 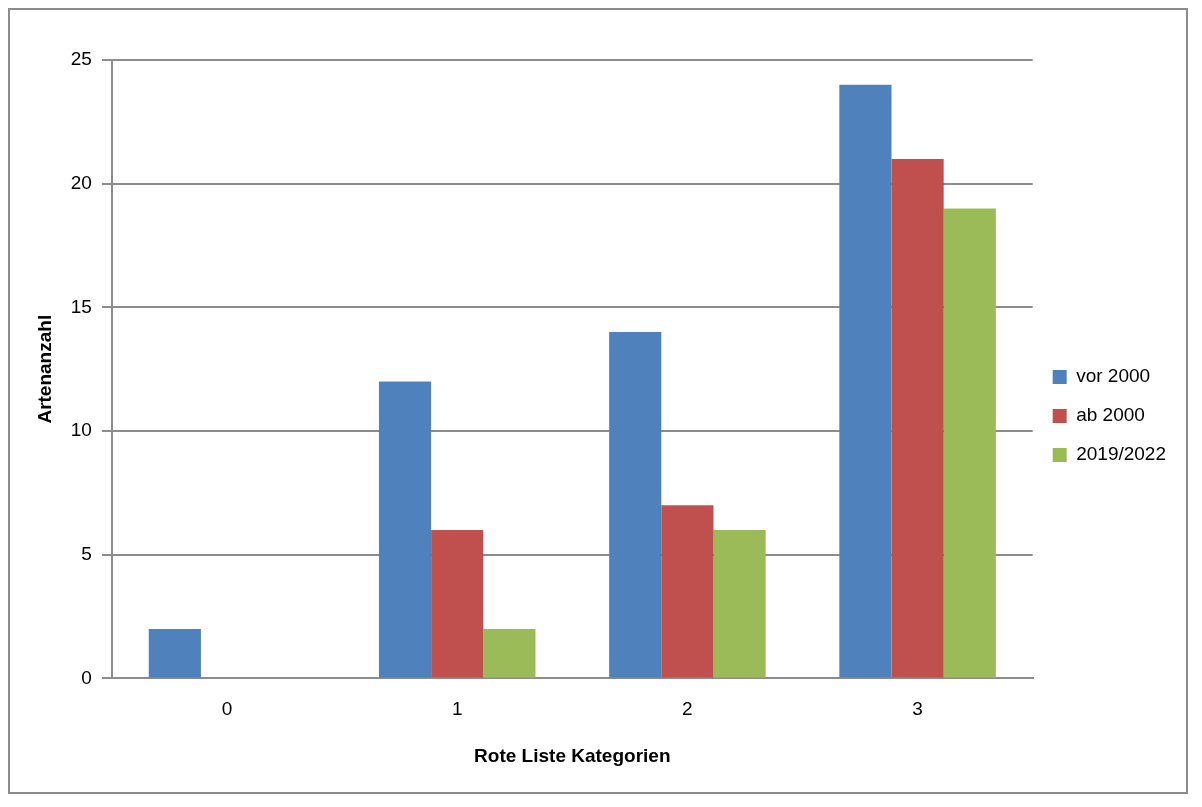 I want to click on x-tick-label: 2, so click(x=687, y=709).